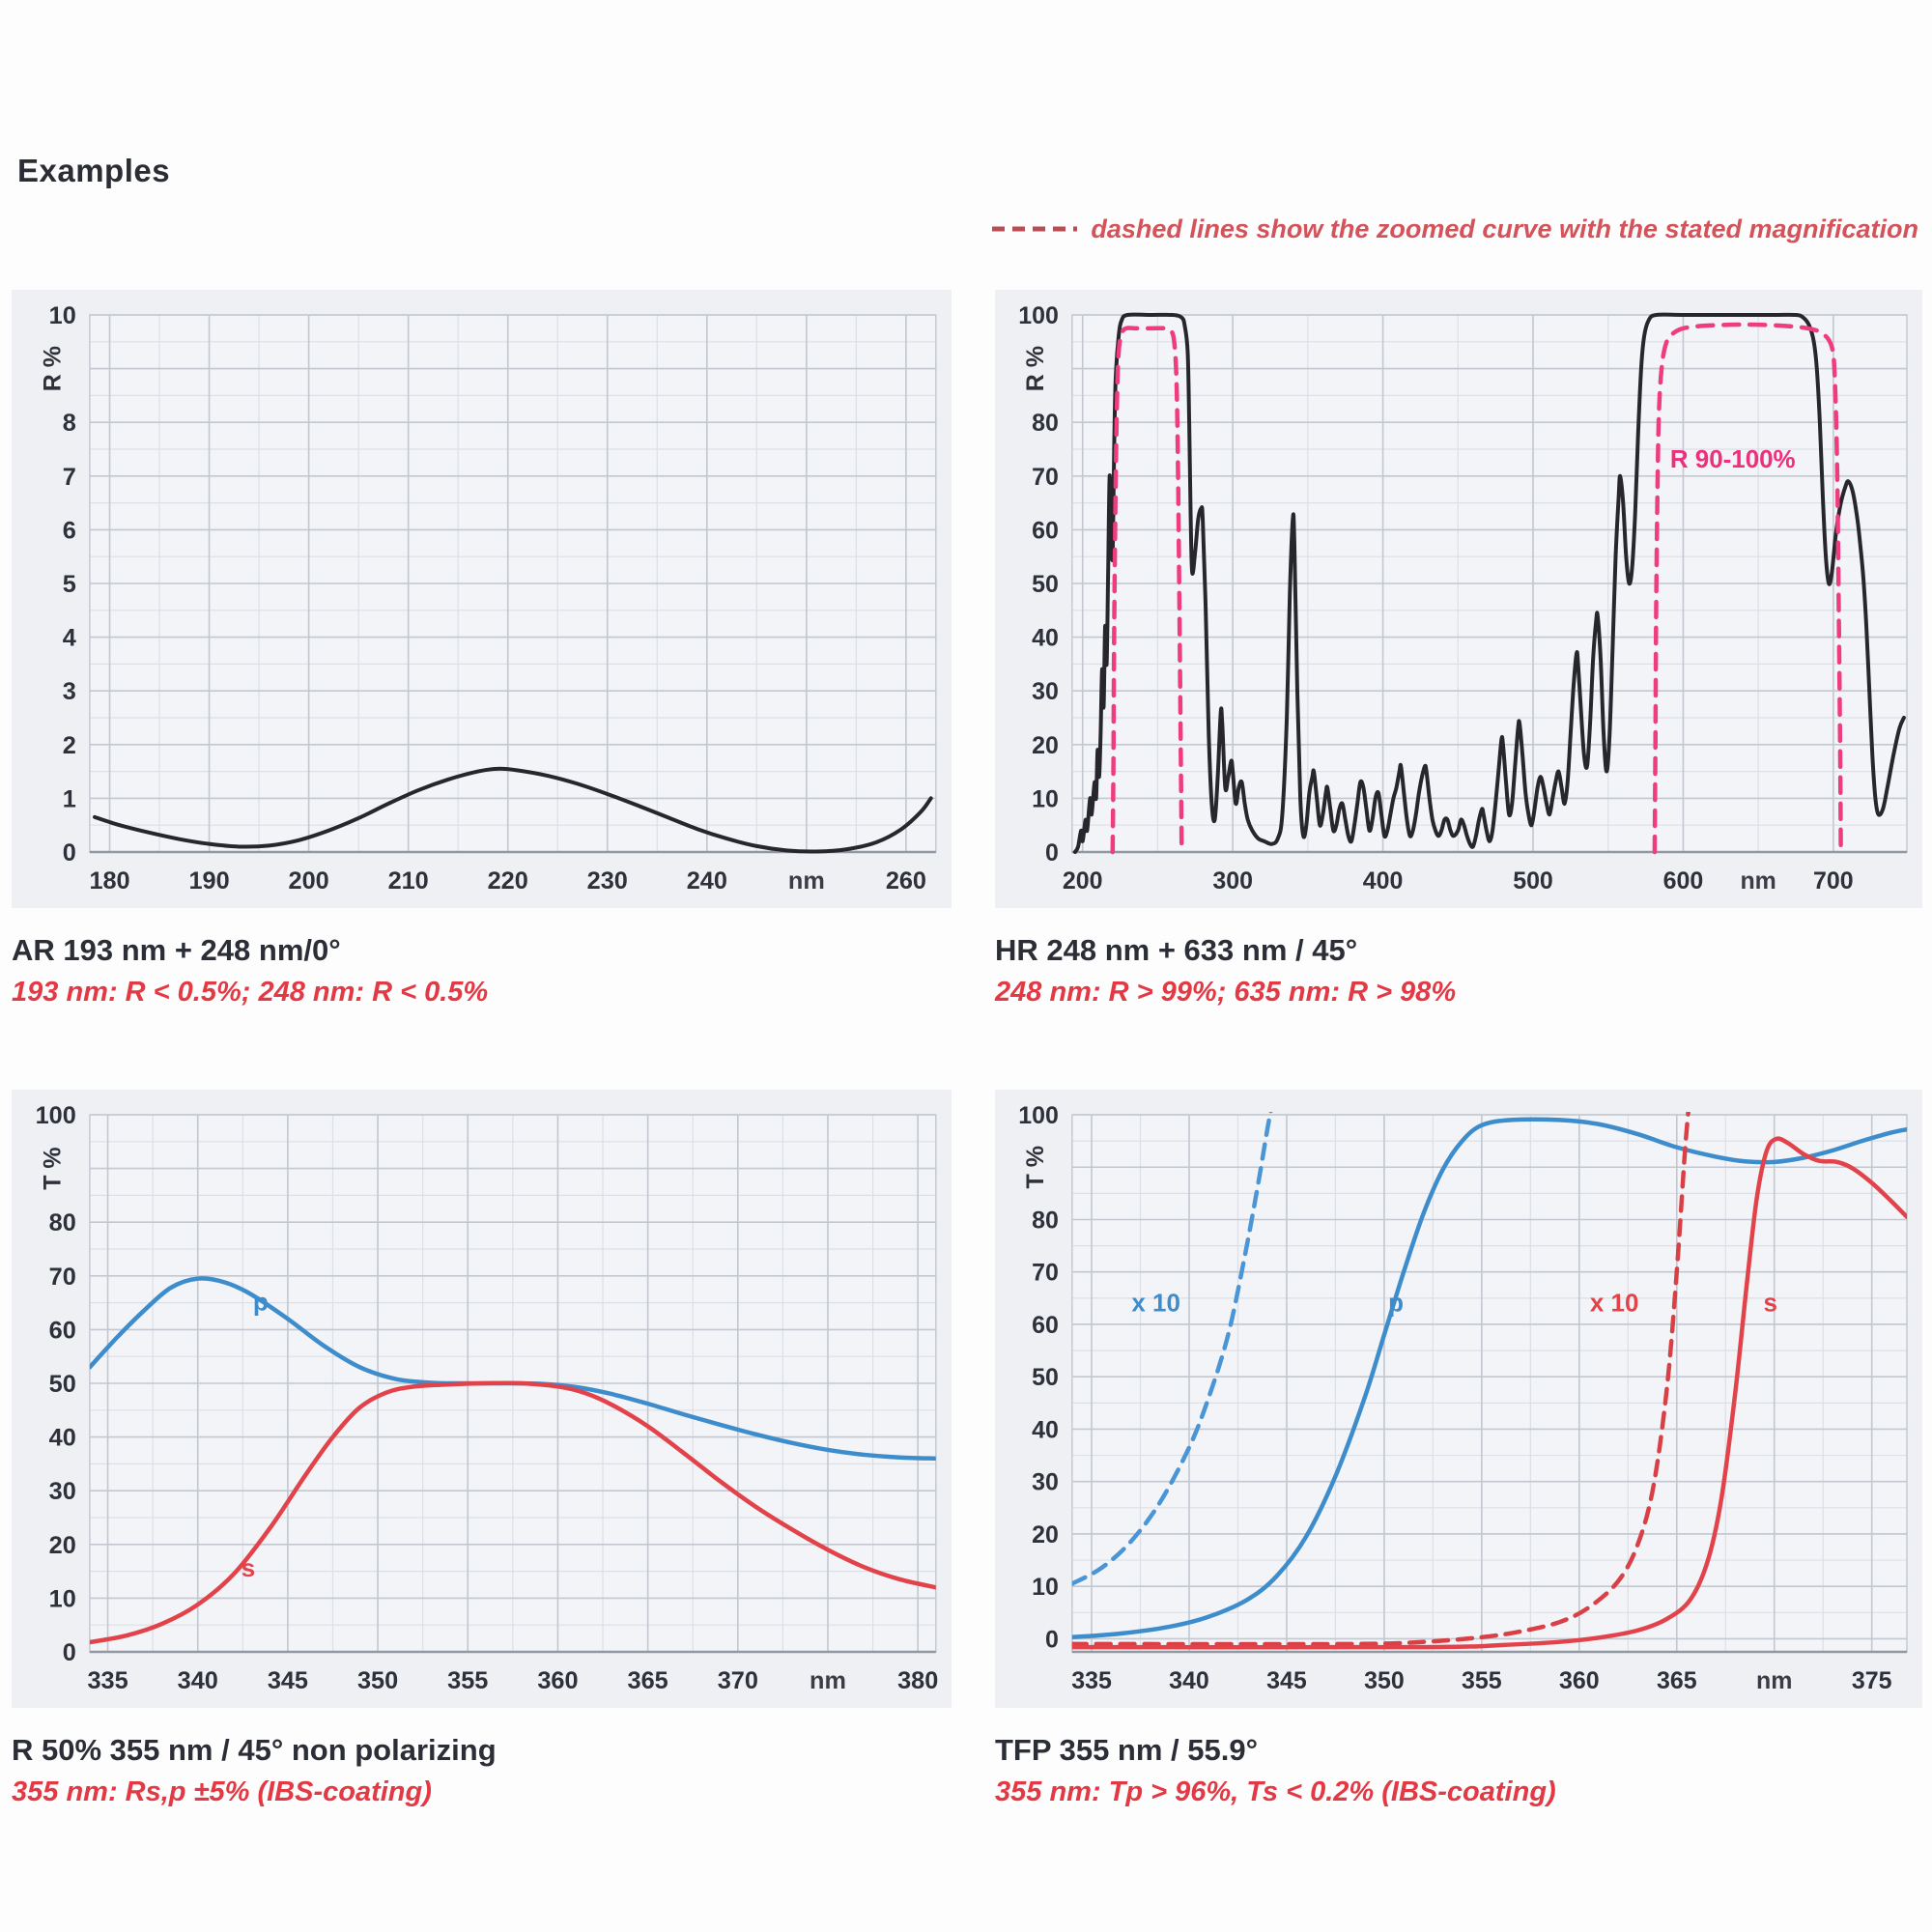  I want to click on svg-text: 700, so click(1833, 881).